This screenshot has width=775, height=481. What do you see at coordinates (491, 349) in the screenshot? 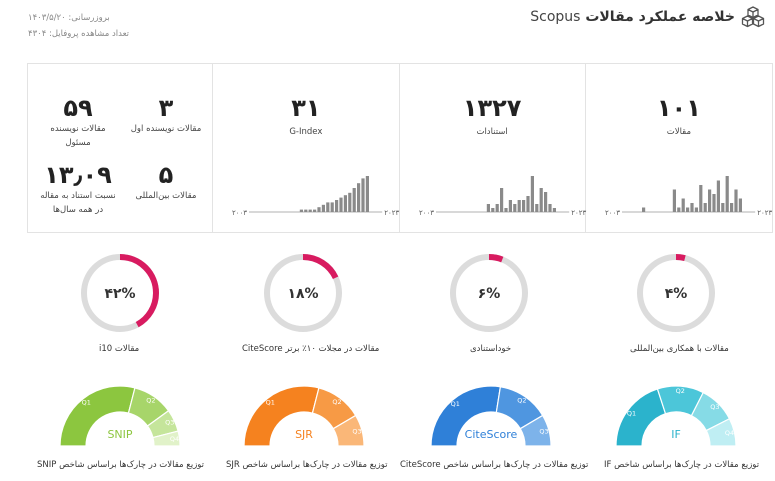
I see `donut-label-self-citation: خوداستنادی` at bounding box center [491, 349].